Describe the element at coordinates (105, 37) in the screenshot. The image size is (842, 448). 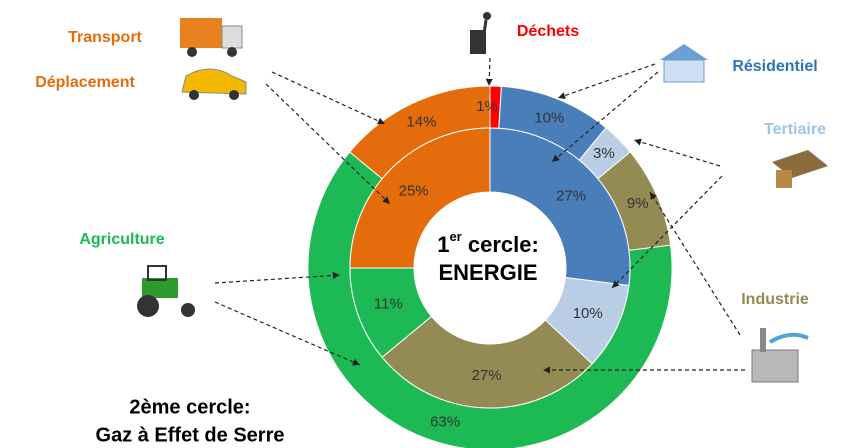
I see `category-label: Transport` at that location.